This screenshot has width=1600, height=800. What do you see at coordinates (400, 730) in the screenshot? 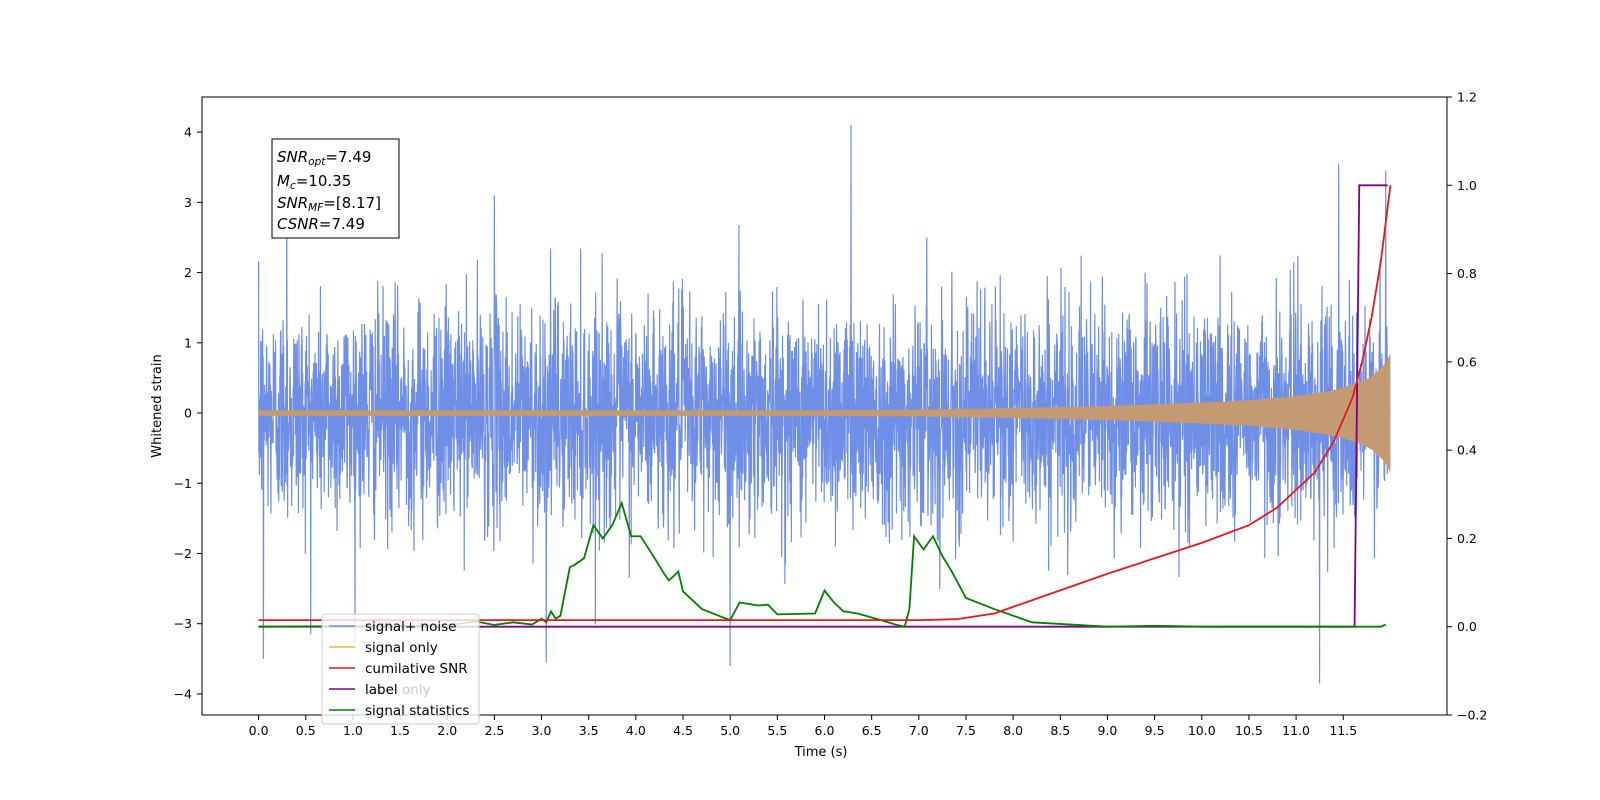
I see `x-tick-label: 1.5` at bounding box center [400, 730].